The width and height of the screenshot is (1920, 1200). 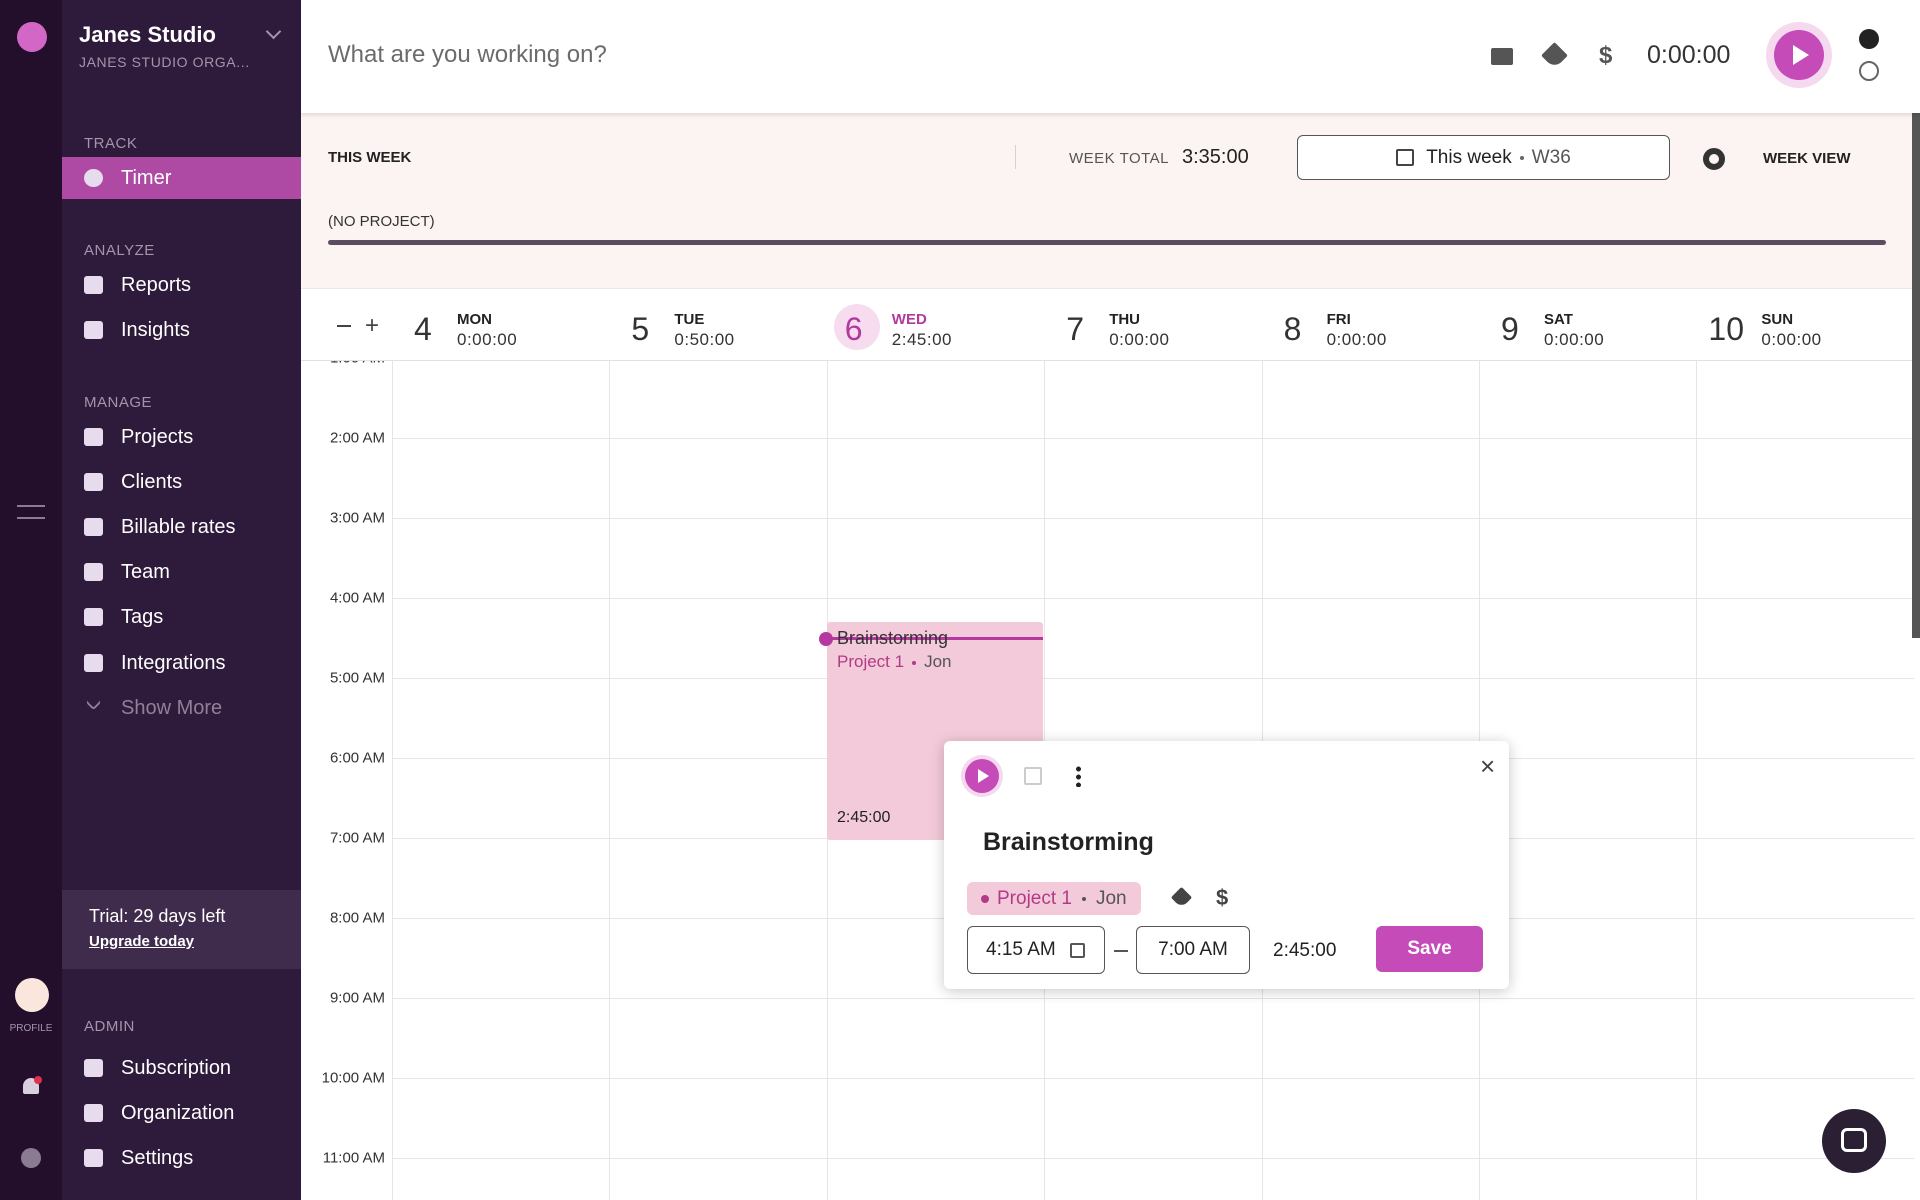 What do you see at coordinates (31, 1158) in the screenshot?
I see `help` at bounding box center [31, 1158].